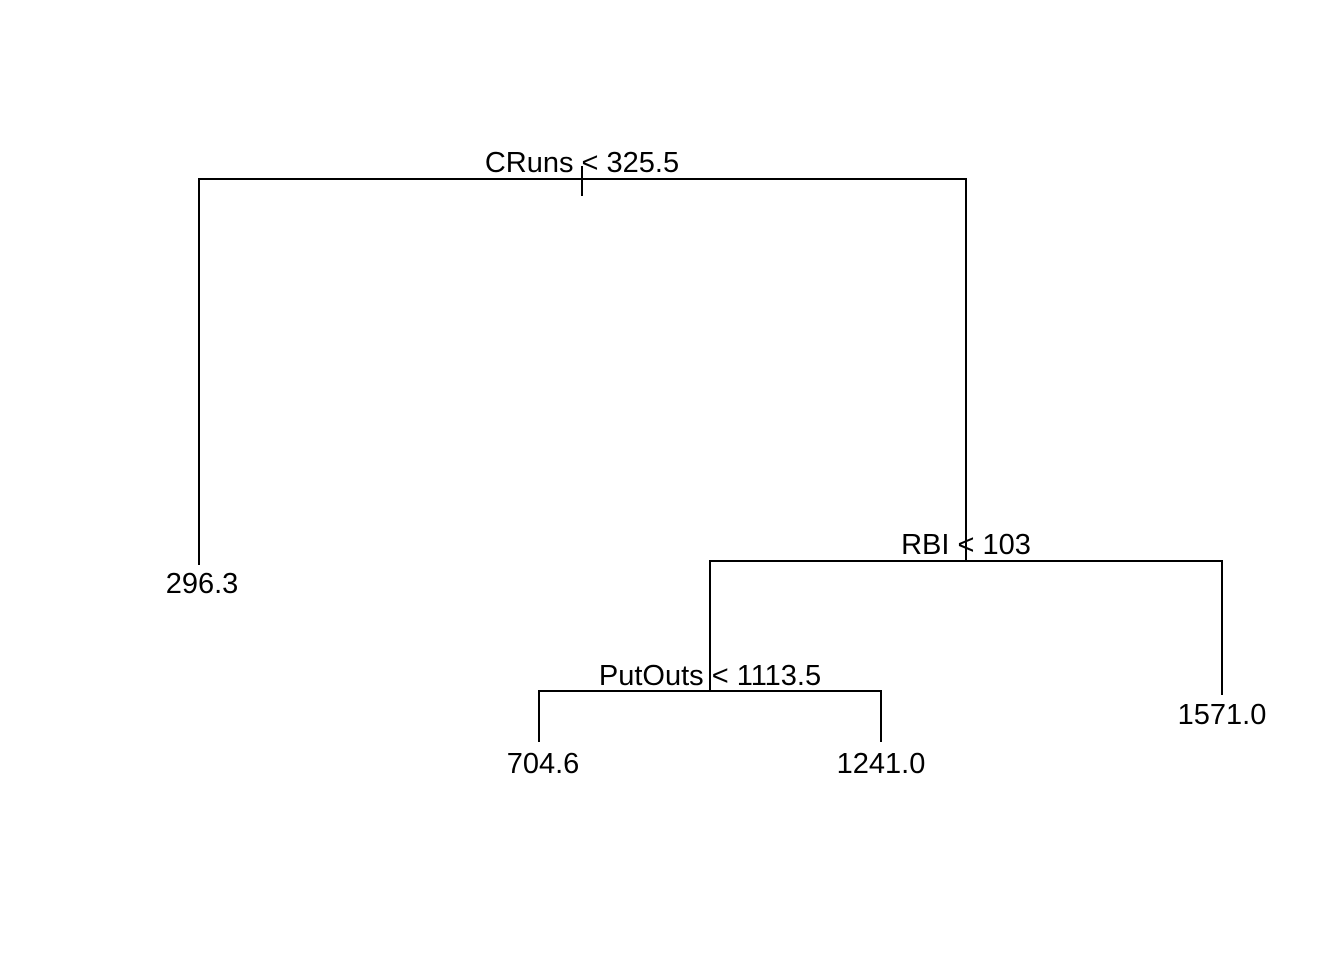 The width and height of the screenshot is (1344, 960). What do you see at coordinates (543, 764) in the screenshot?
I see `leaf-label-704-6: 704.6` at bounding box center [543, 764].